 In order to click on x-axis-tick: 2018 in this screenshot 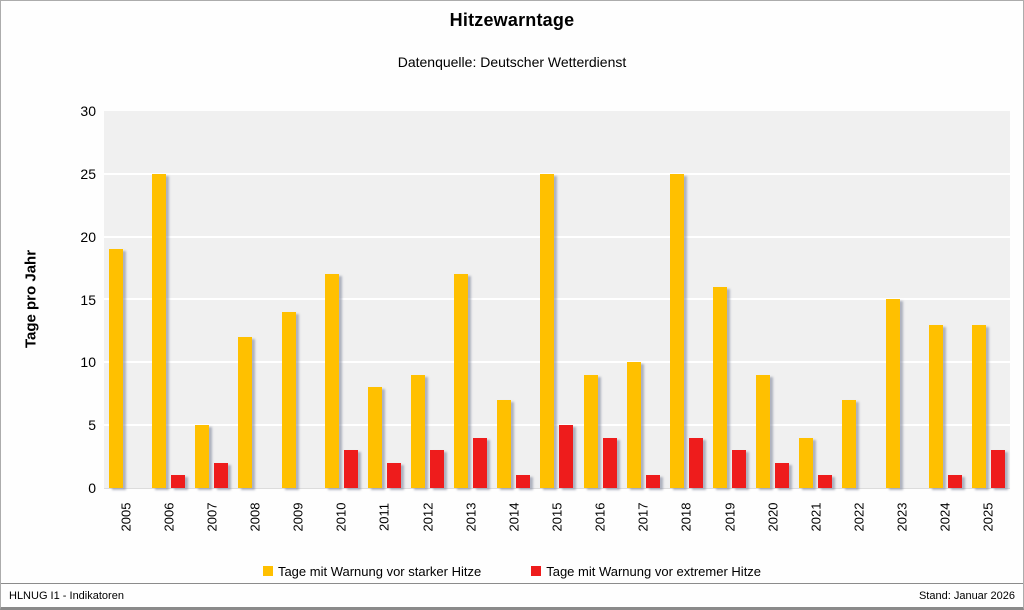, I will do `click(686, 517)`.